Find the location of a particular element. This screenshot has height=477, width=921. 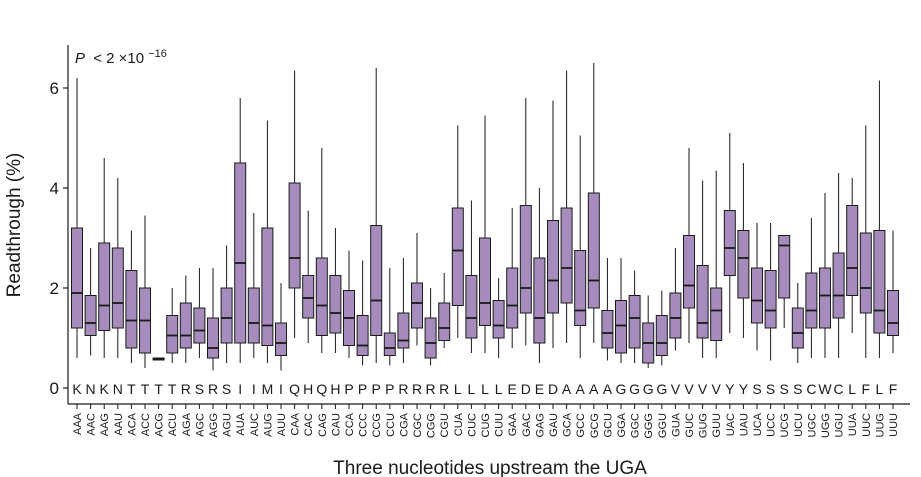

amino-acid-label: K is located at coordinates (77, 389).